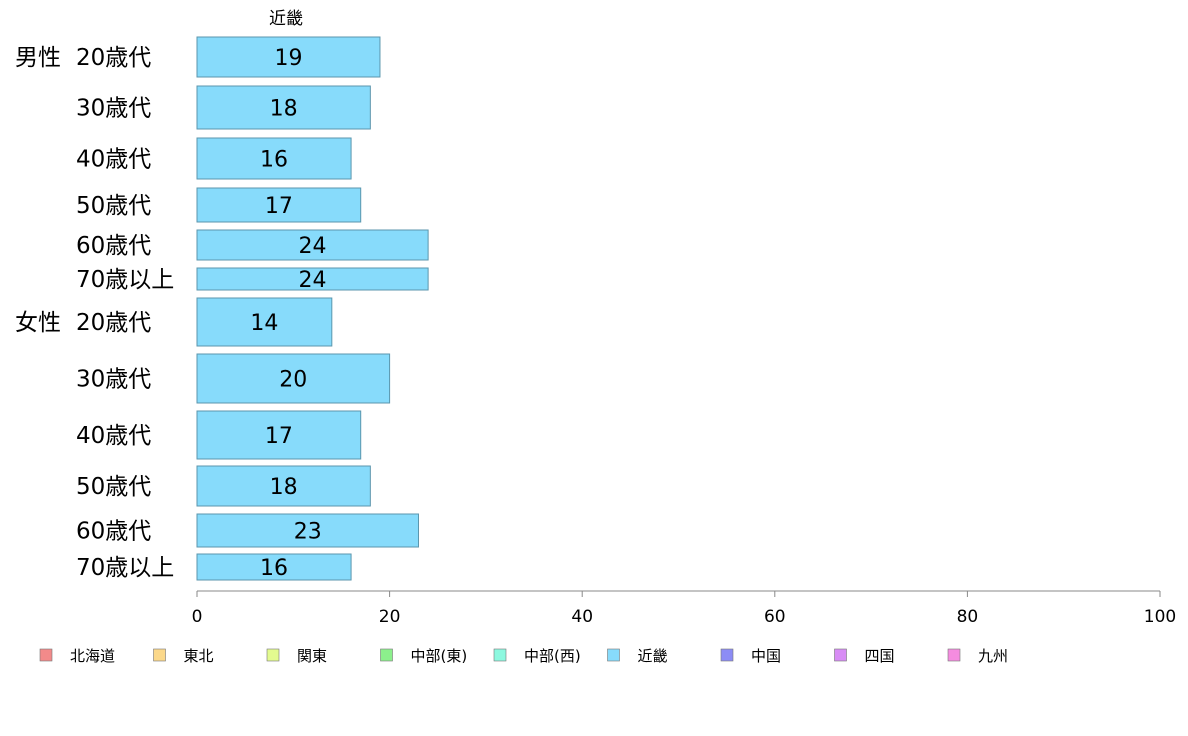 The image size is (1188, 736). What do you see at coordinates (993, 656) in the screenshot?
I see `legend-label: 九州` at bounding box center [993, 656].